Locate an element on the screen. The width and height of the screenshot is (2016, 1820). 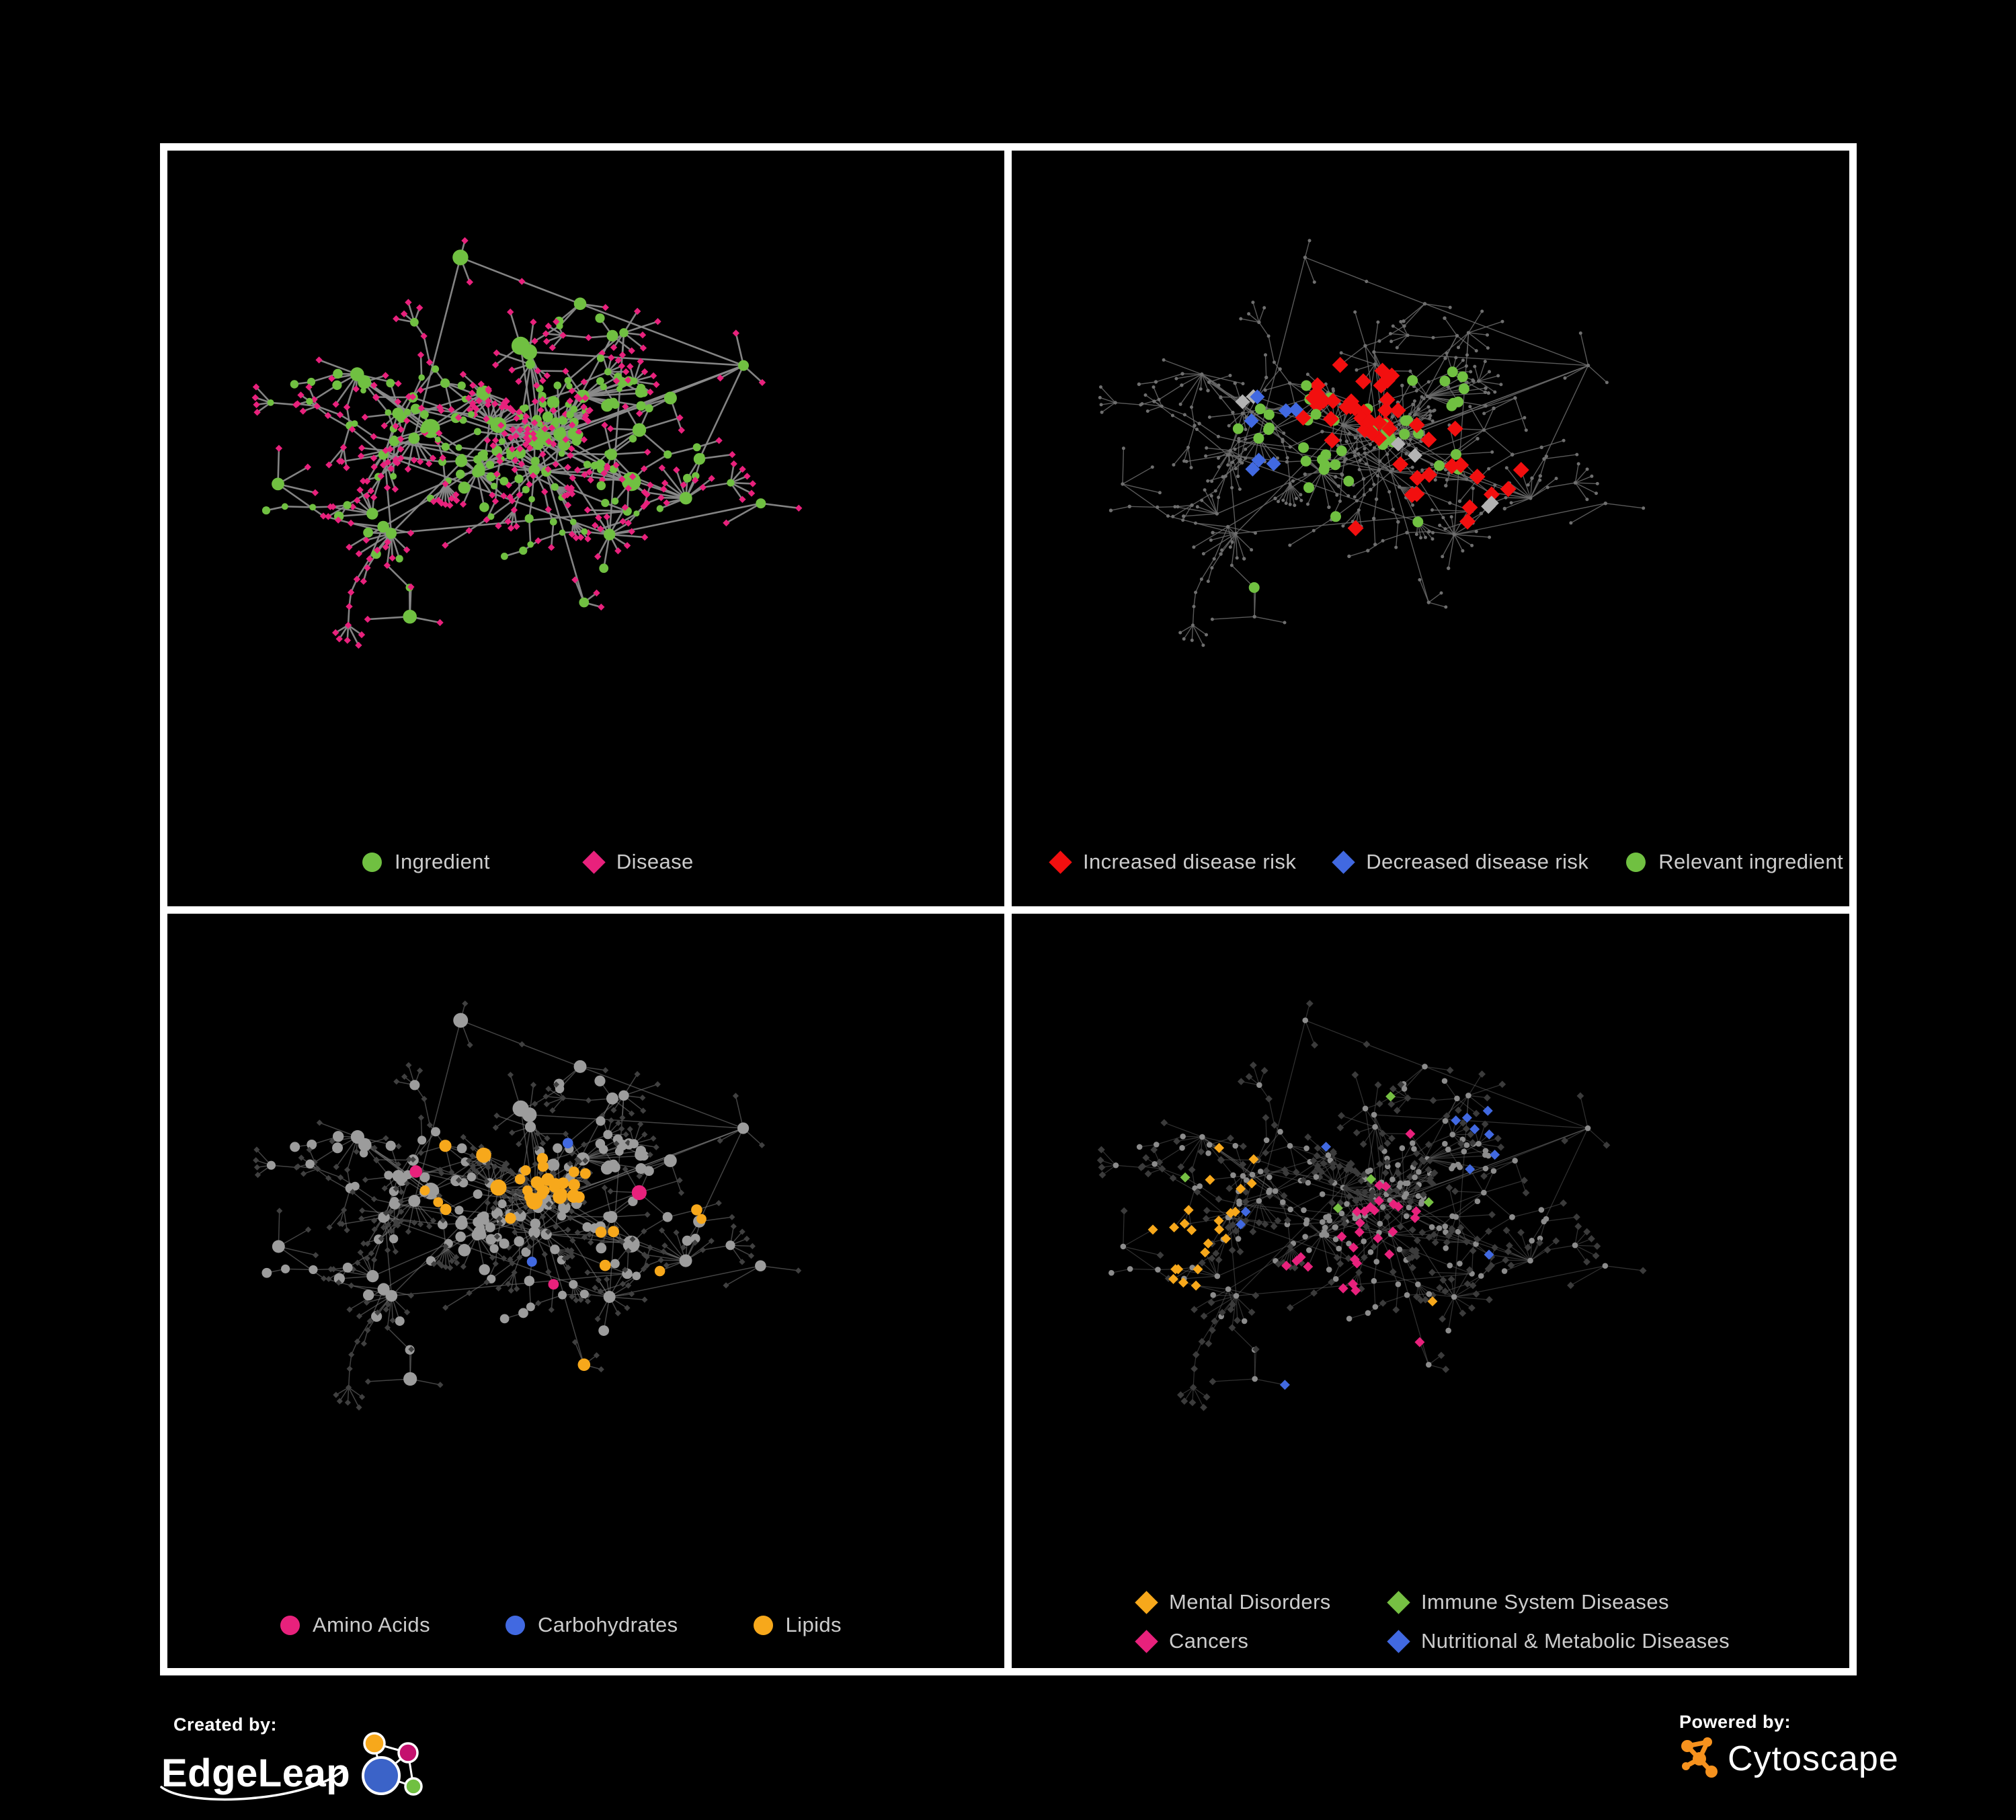
network-canvas-disease-category is located at coordinates (1371, 1205).